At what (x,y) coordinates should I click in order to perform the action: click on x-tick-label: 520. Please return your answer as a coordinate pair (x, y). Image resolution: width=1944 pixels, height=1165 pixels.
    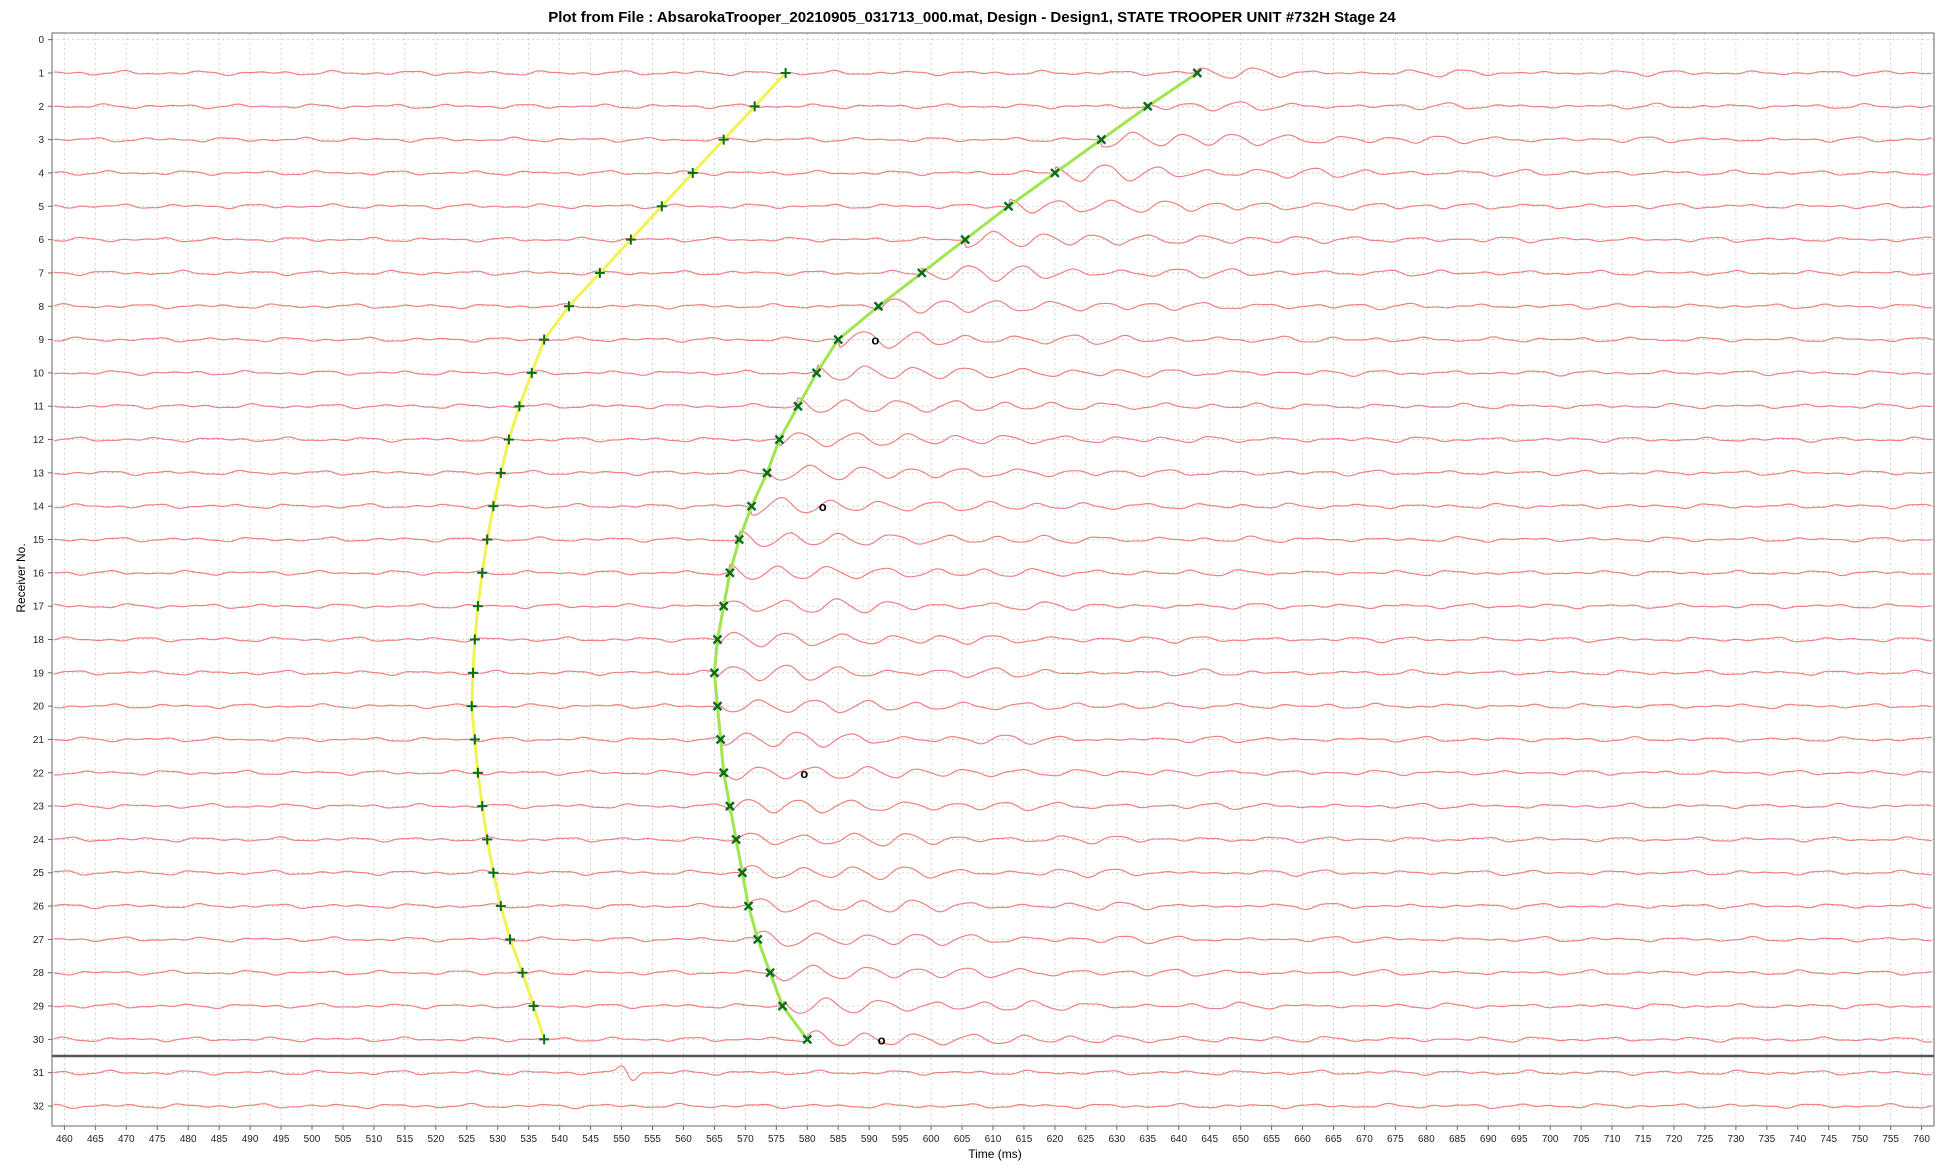
    Looking at the image, I should click on (435, 1139).